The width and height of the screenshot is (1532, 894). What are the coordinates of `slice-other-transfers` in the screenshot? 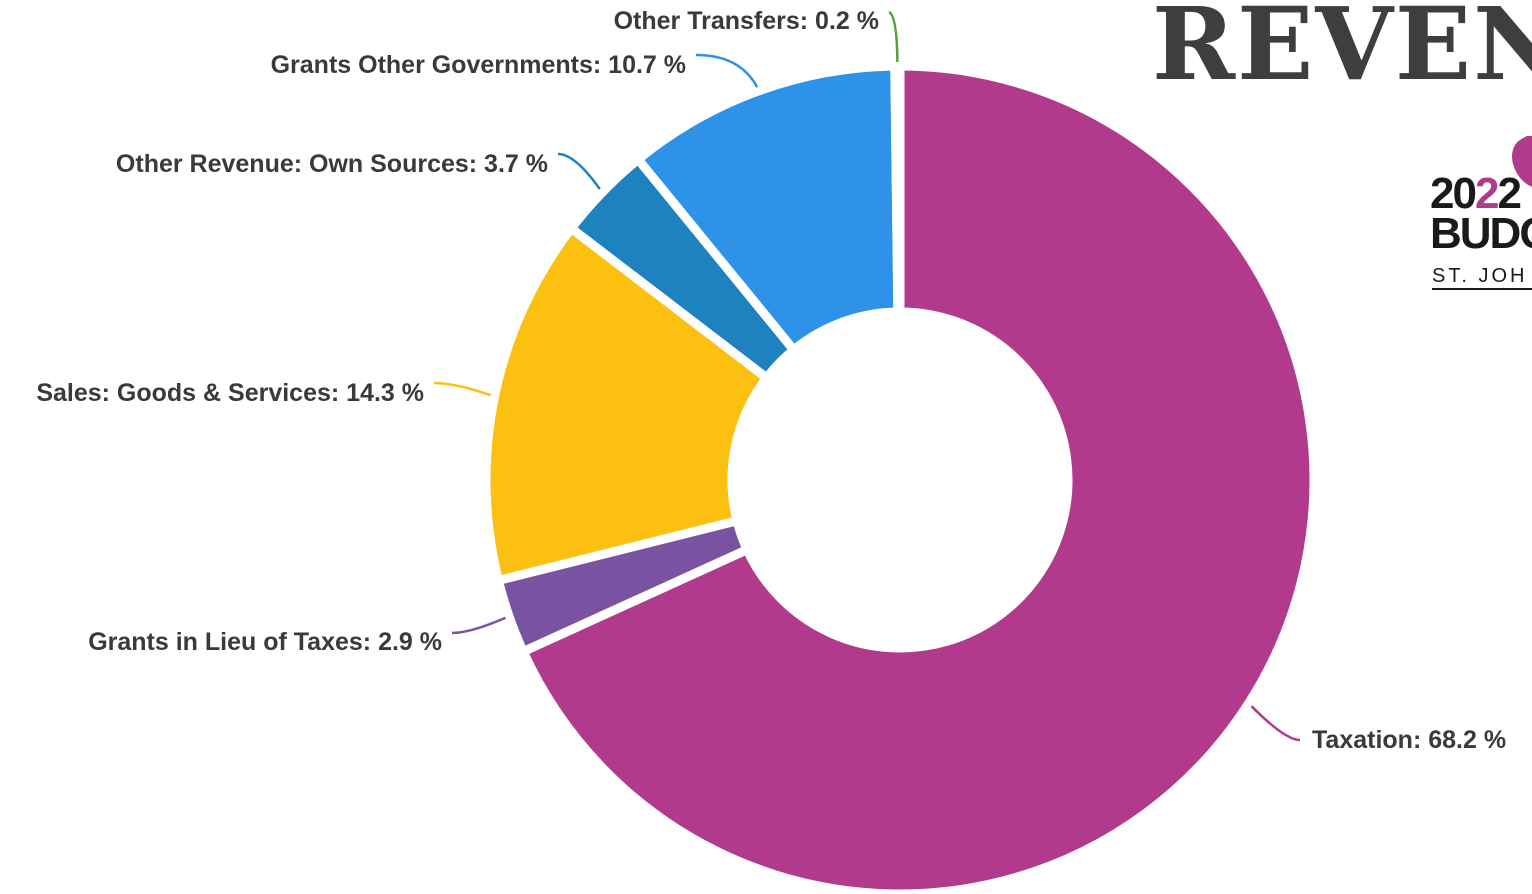 It's located at (897, 189).